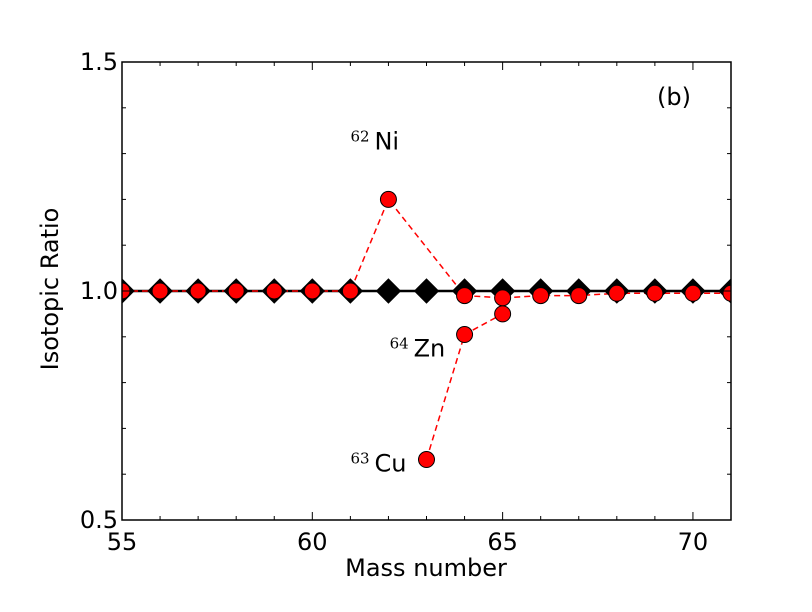 The width and height of the screenshot is (812, 612). What do you see at coordinates (50, 289) in the screenshot?
I see `y-axis-label: Isotopic Ratio` at bounding box center [50, 289].